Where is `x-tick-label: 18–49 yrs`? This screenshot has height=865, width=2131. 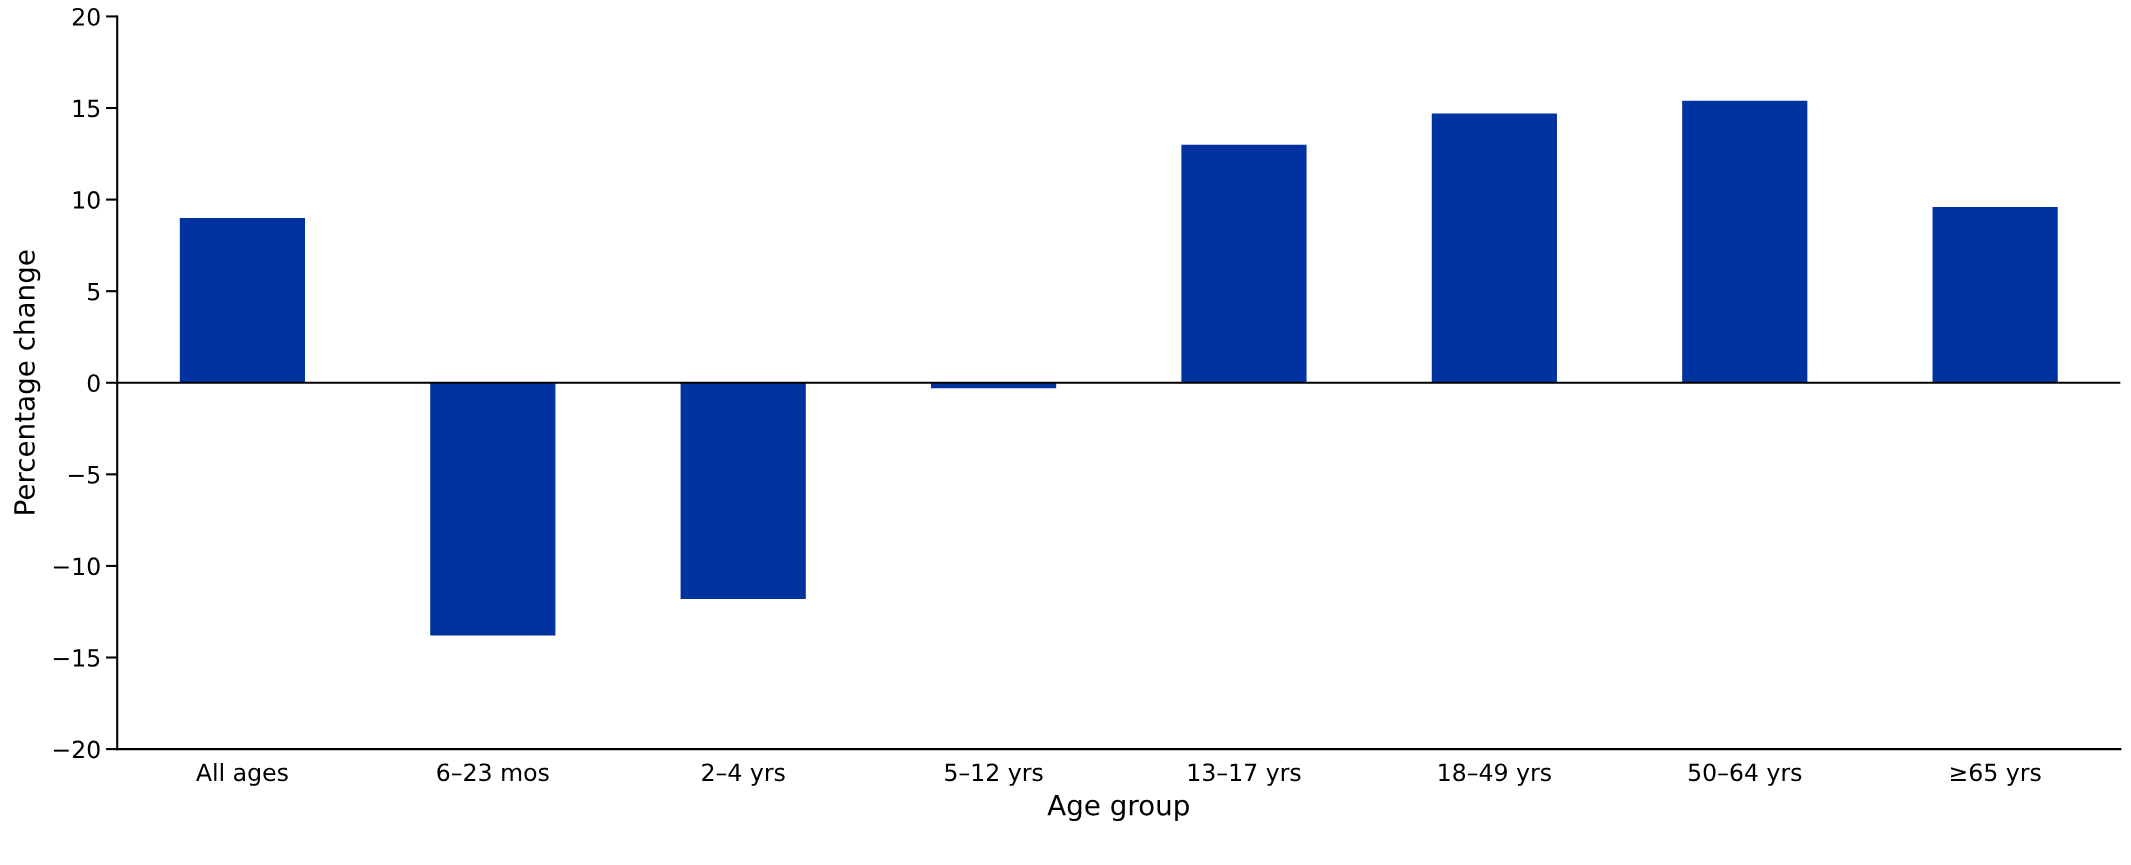
x-tick-label: 18–49 yrs is located at coordinates (1495, 774).